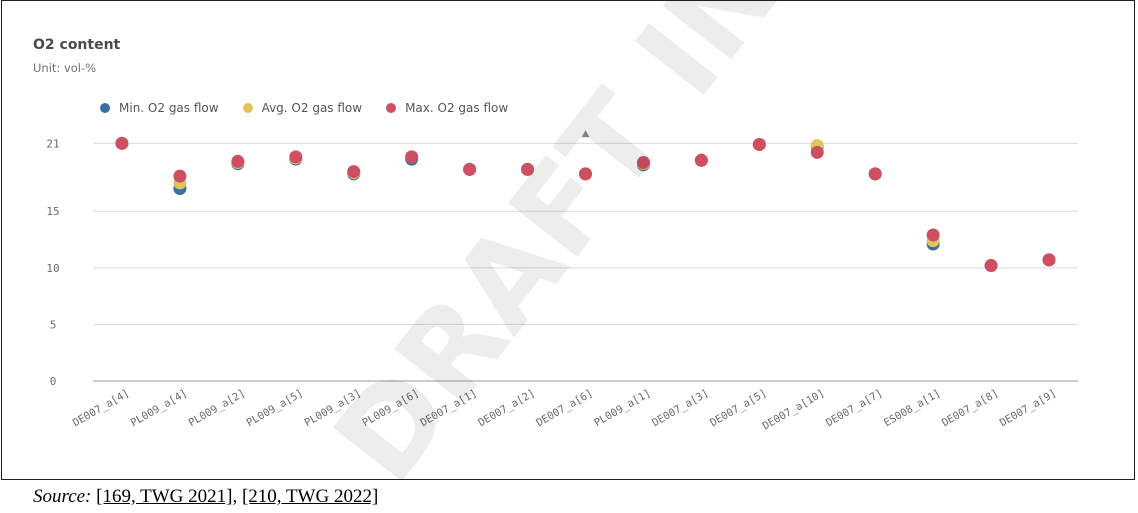 Image resolution: width=1138 pixels, height=513 pixels. What do you see at coordinates (738, 408) in the screenshot?
I see `x-tick-label: DE007_a[5]` at bounding box center [738, 408].